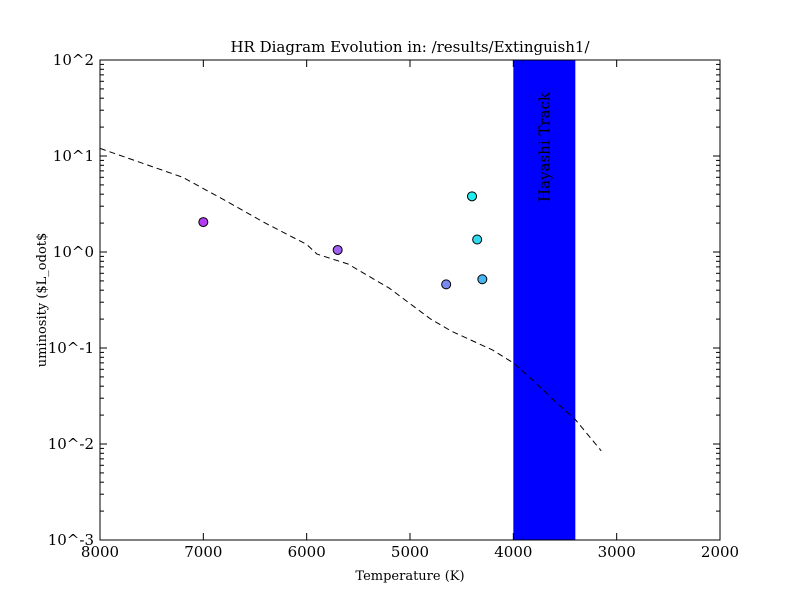 This screenshot has height=600, width=800. Describe the element at coordinates (100, 552) in the screenshot. I see `x-tick-label-0: 8000` at that location.